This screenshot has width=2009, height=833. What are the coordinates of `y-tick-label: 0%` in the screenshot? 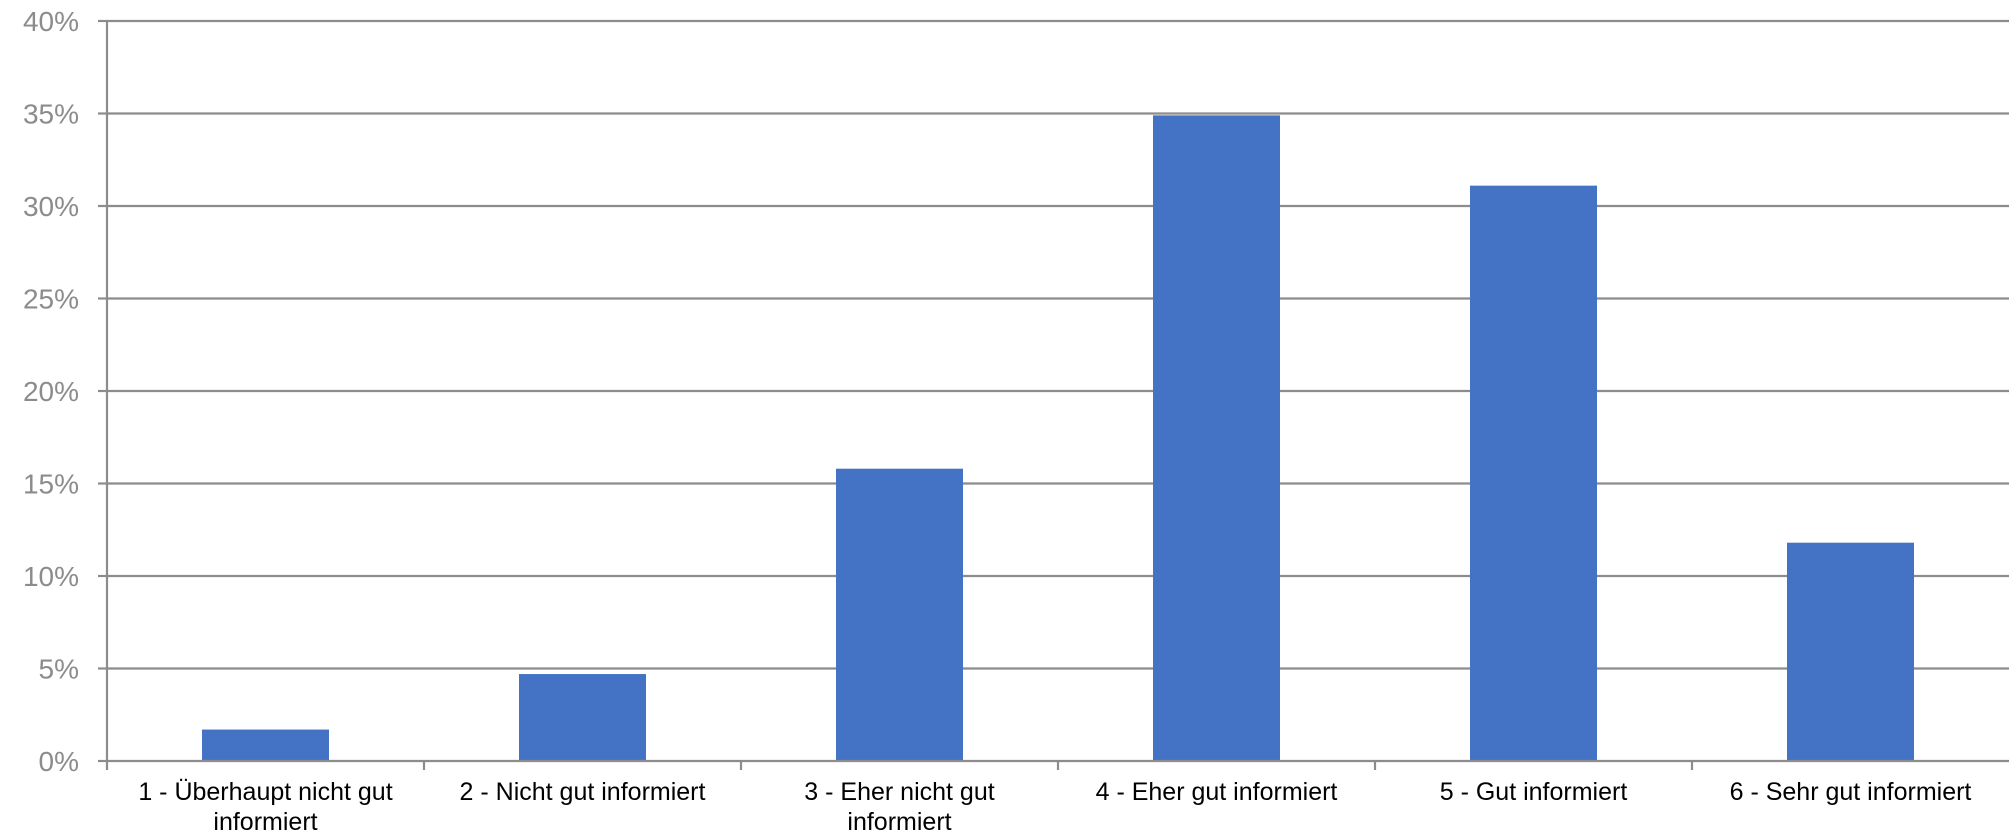 It's located at (59, 761).